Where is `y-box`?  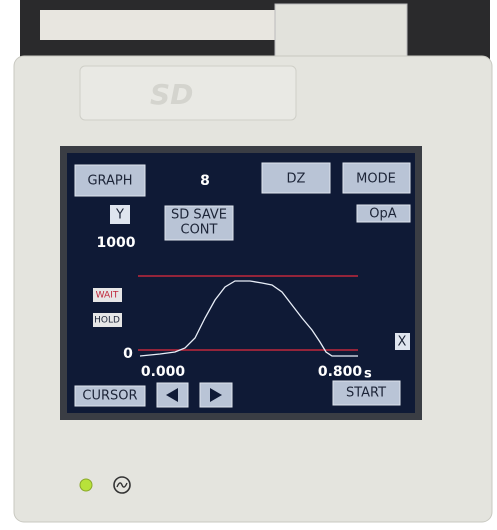 y-box is located at coordinates (120, 214).